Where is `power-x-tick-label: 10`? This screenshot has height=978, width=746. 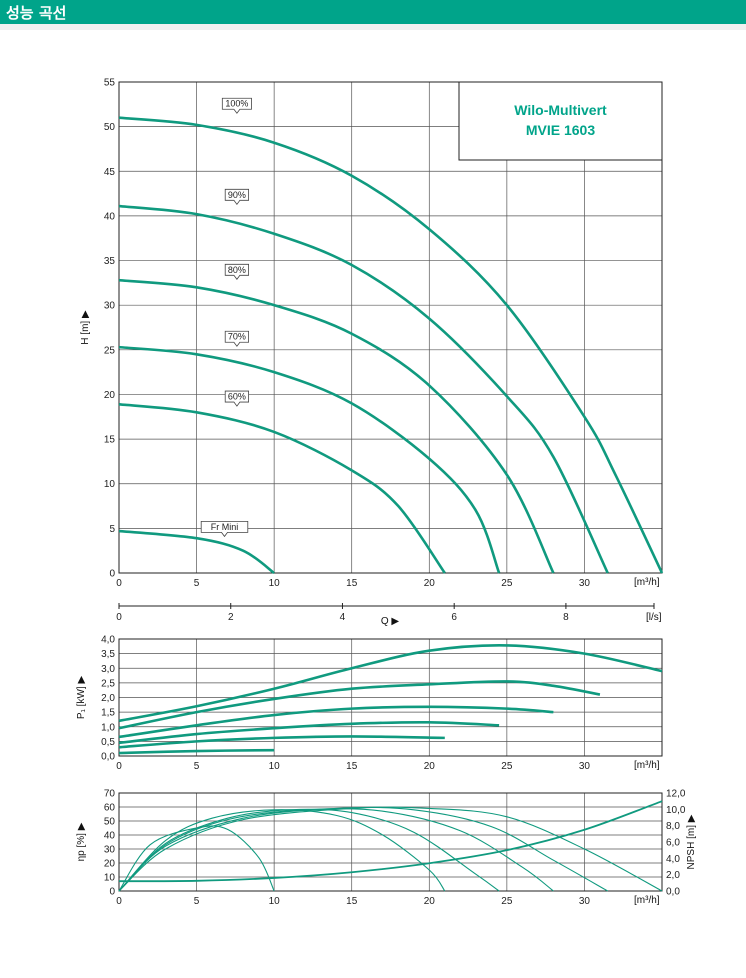
power-x-tick-label: 10 is located at coordinates (275, 766).